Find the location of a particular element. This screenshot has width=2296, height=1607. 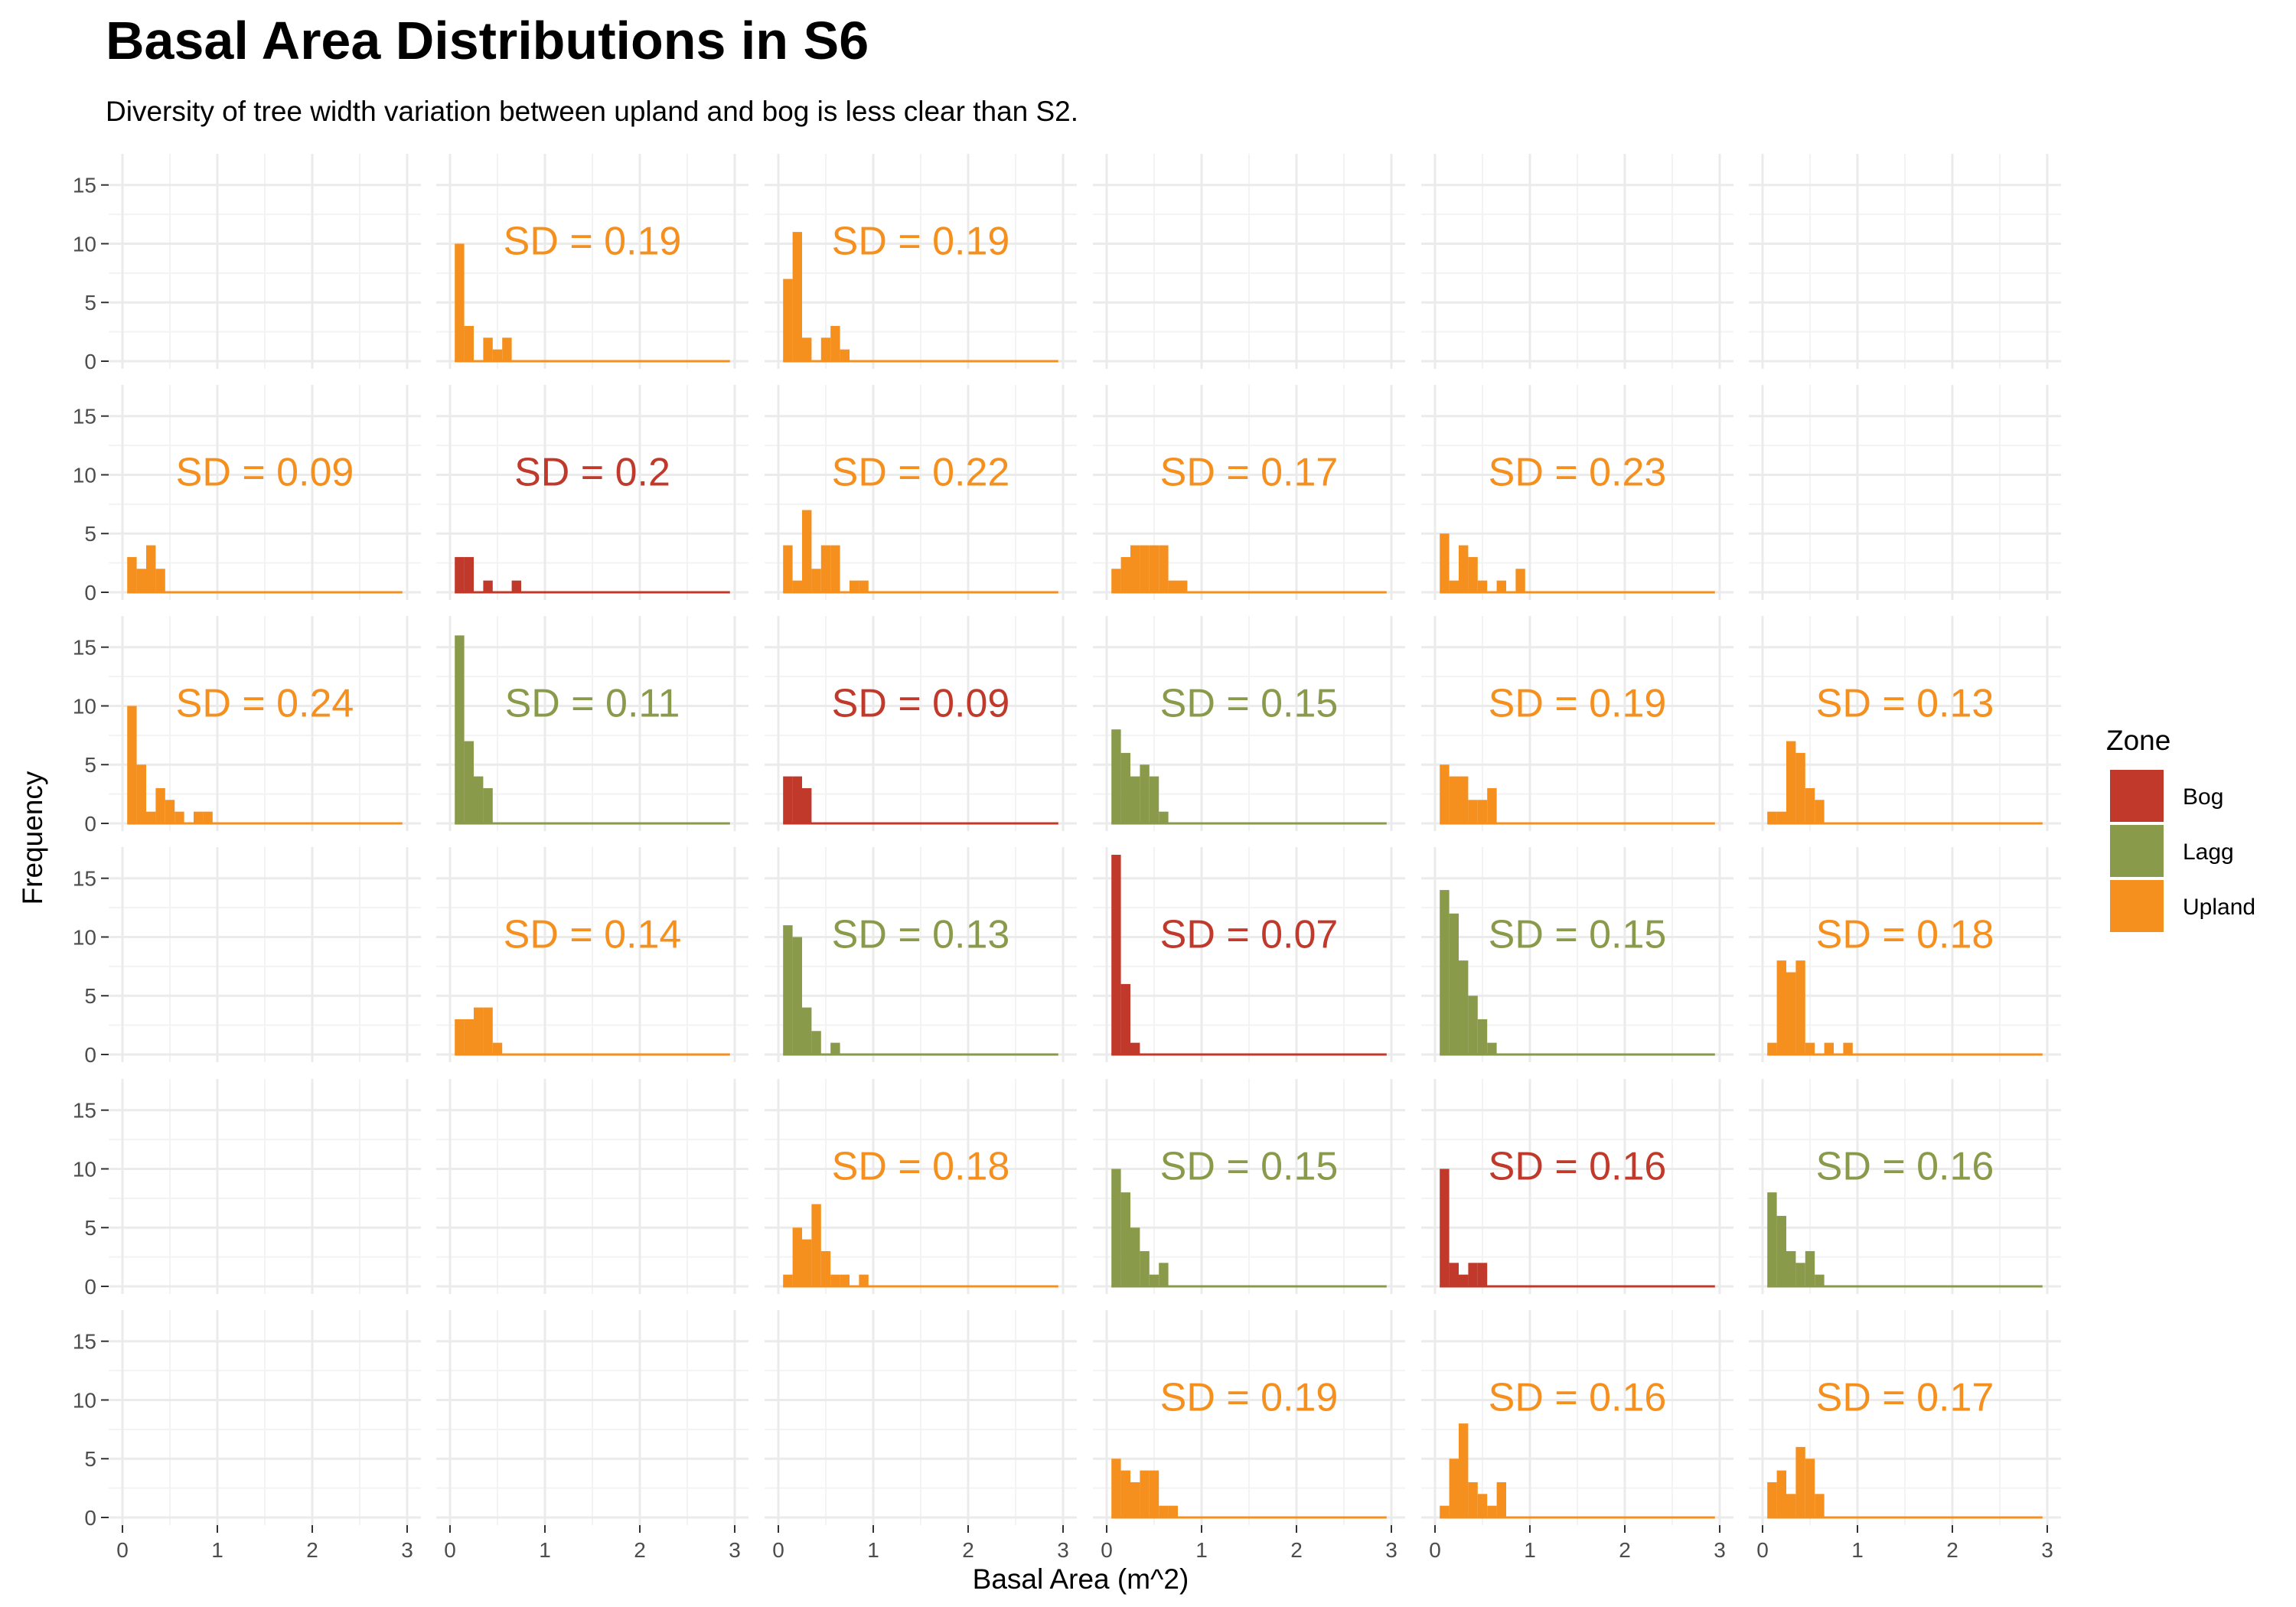

legend-label: Upland is located at coordinates (2219, 908).